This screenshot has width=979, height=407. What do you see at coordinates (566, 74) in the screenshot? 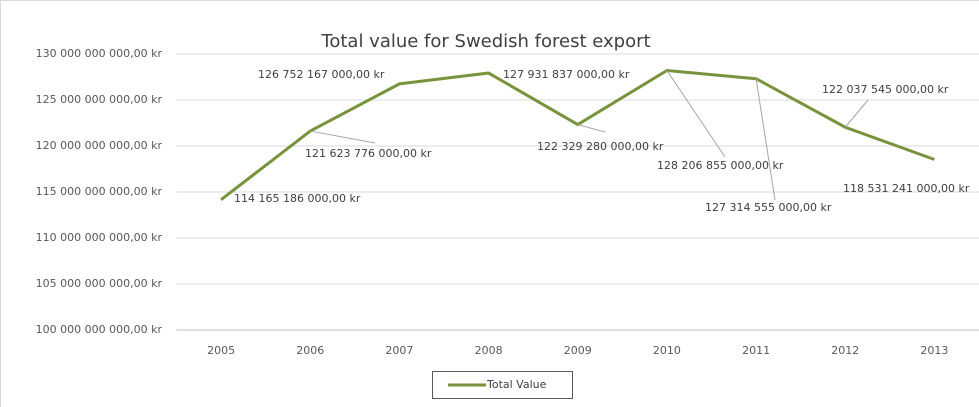
I see `data-label: 127 931 837 000,00 kr` at bounding box center [566, 74].